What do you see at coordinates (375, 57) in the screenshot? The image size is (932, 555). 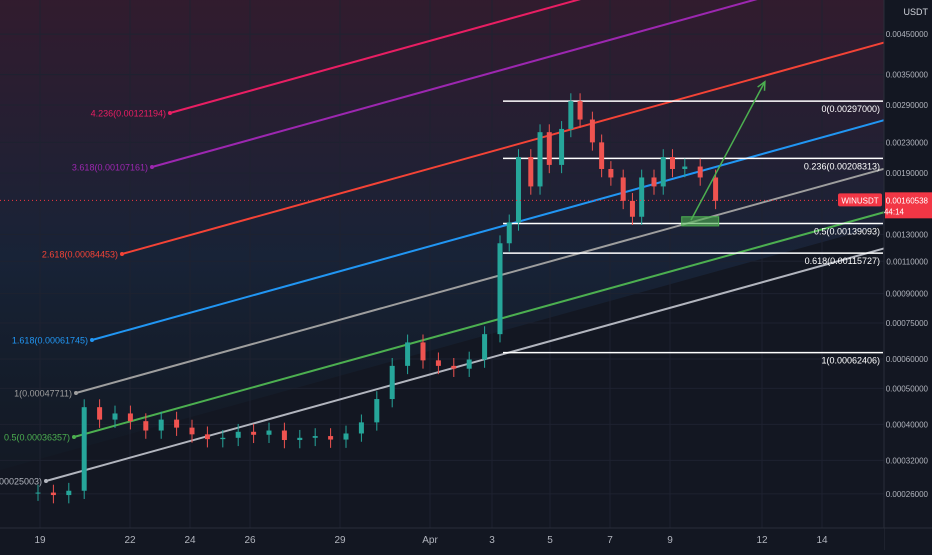 I see `channel-line` at bounding box center [375, 57].